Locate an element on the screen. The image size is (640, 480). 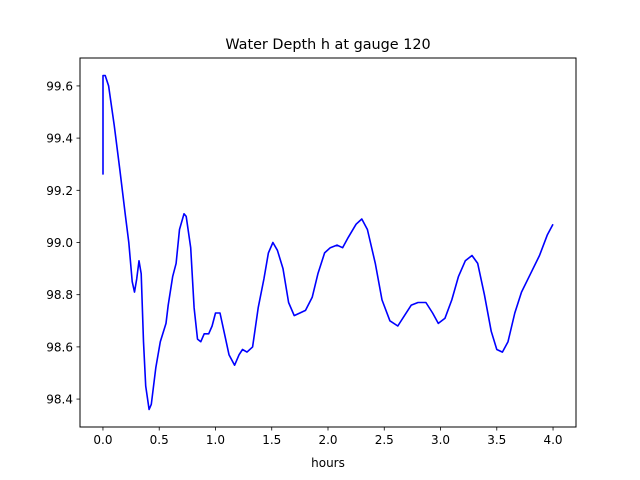
y-tick-label: 99.2 is located at coordinates (59, 191).